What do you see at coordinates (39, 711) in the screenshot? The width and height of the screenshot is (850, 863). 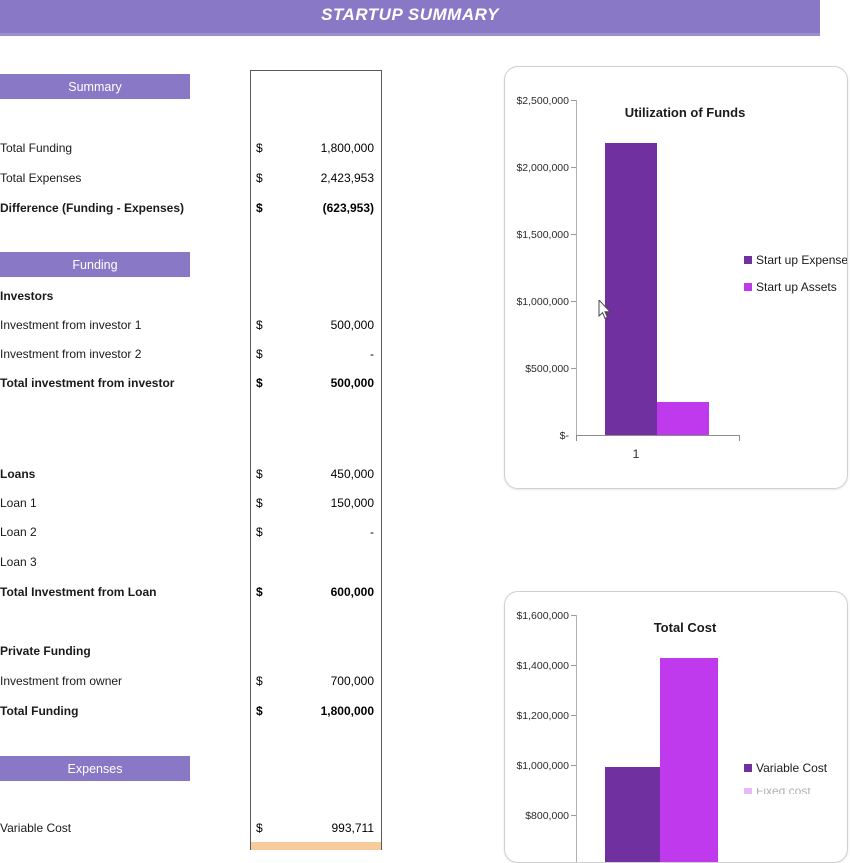 I see `row-label-total-funding-2: Total Funding` at bounding box center [39, 711].